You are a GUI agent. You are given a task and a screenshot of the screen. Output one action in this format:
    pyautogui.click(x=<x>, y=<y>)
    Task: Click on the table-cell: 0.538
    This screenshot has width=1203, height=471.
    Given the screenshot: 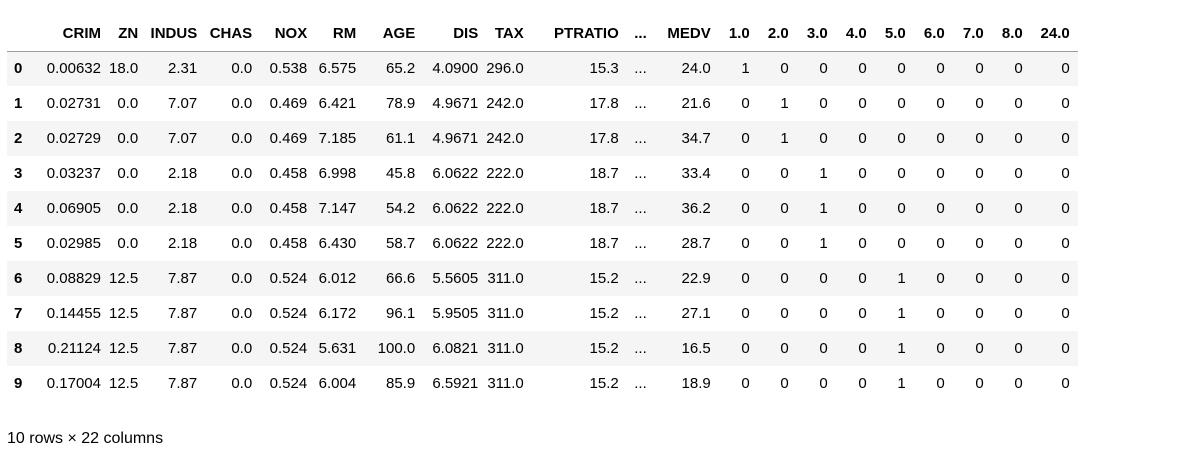 What is the action you would take?
    pyautogui.click(x=288, y=69)
    